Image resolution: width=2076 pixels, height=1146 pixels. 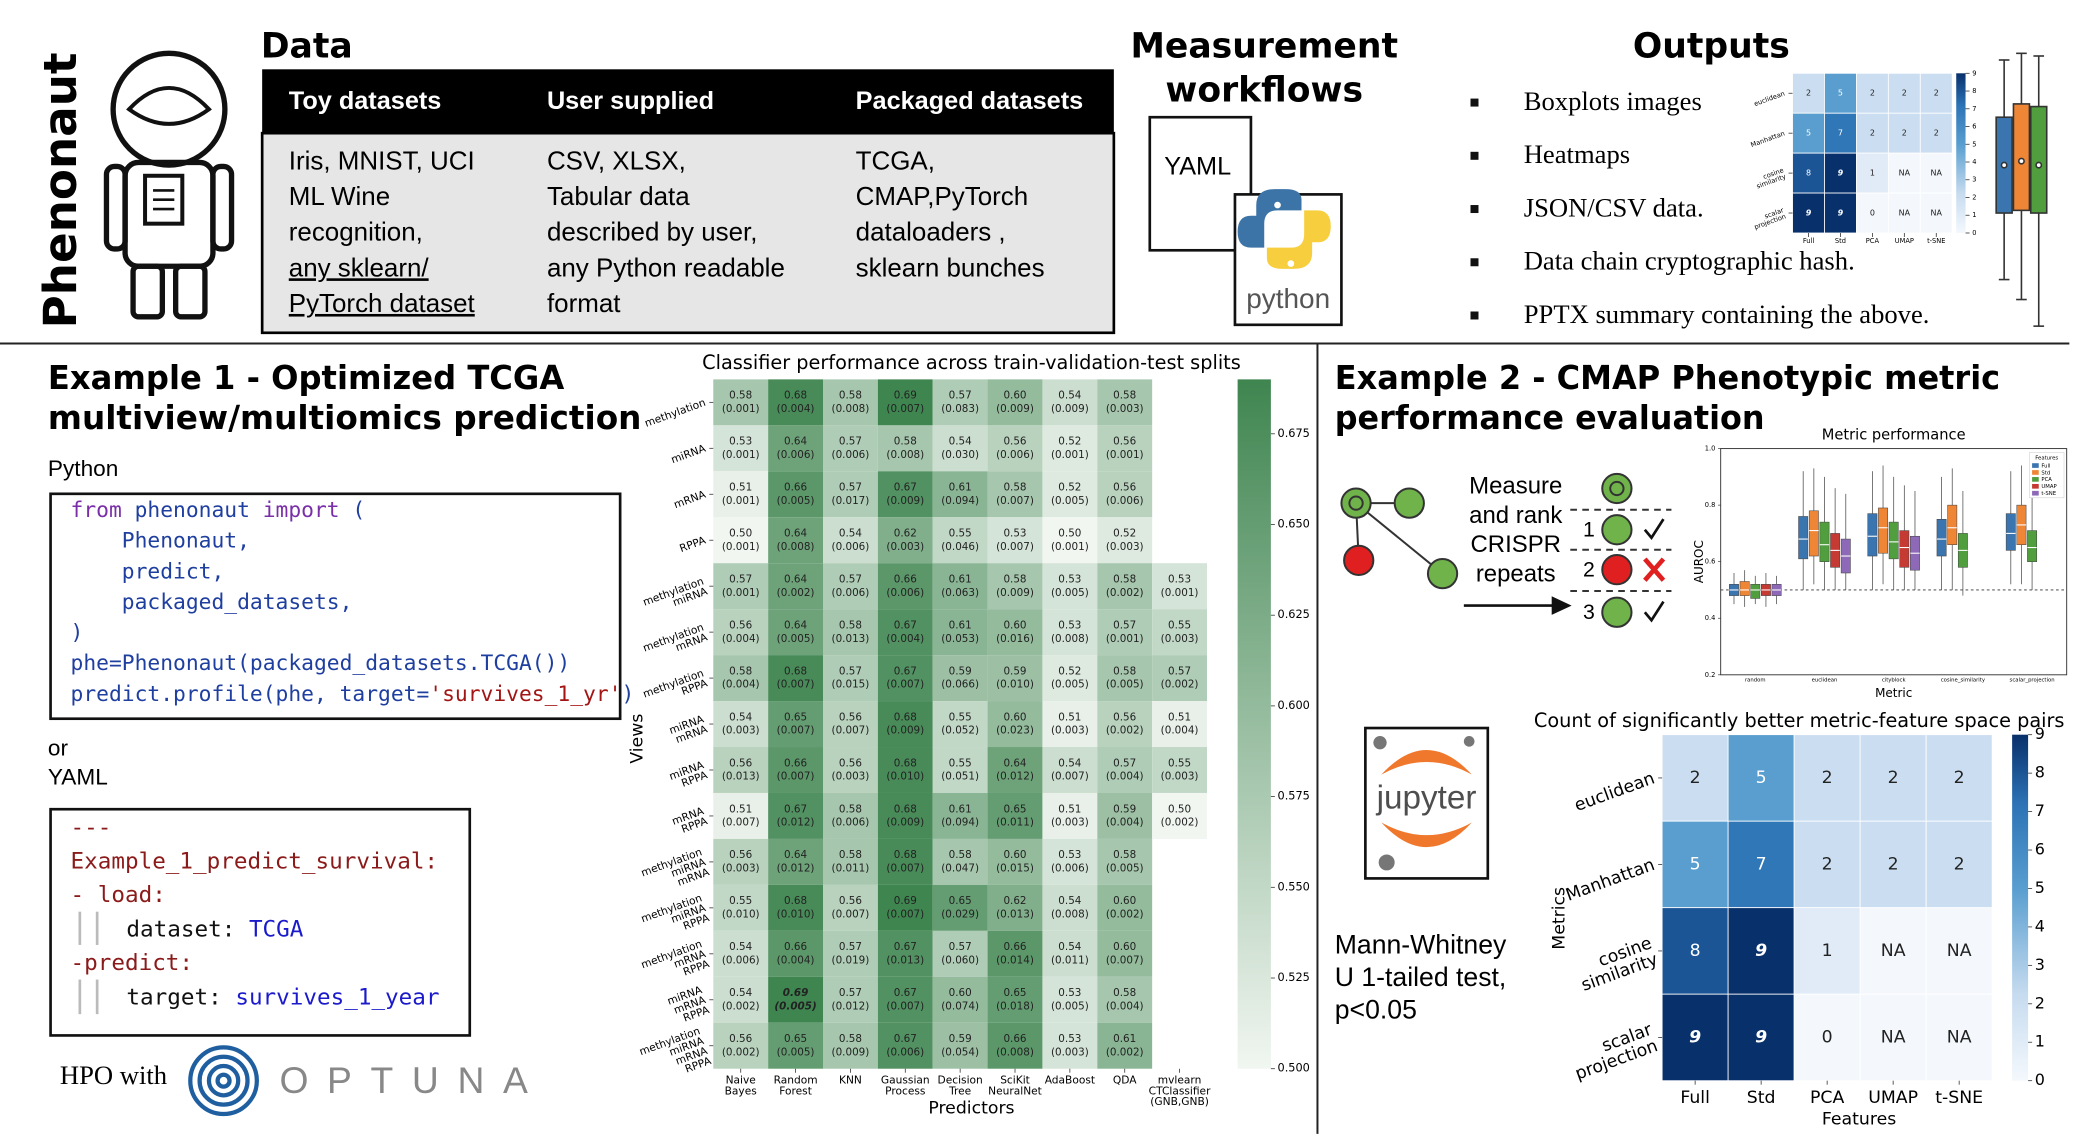 What do you see at coordinates (1294, 523) in the screenshot?
I see `colorbar-tick-label: 0.650` at bounding box center [1294, 523].